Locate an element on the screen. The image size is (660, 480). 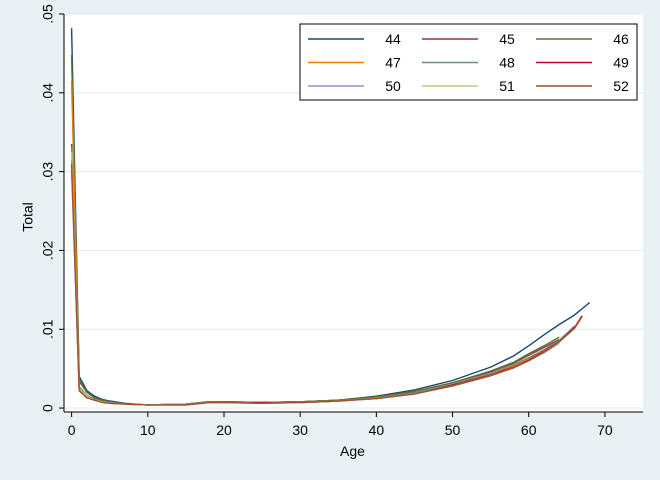
legend: 44 45 46 47 48 49 50 51 52 is located at coordinates (468, 62).